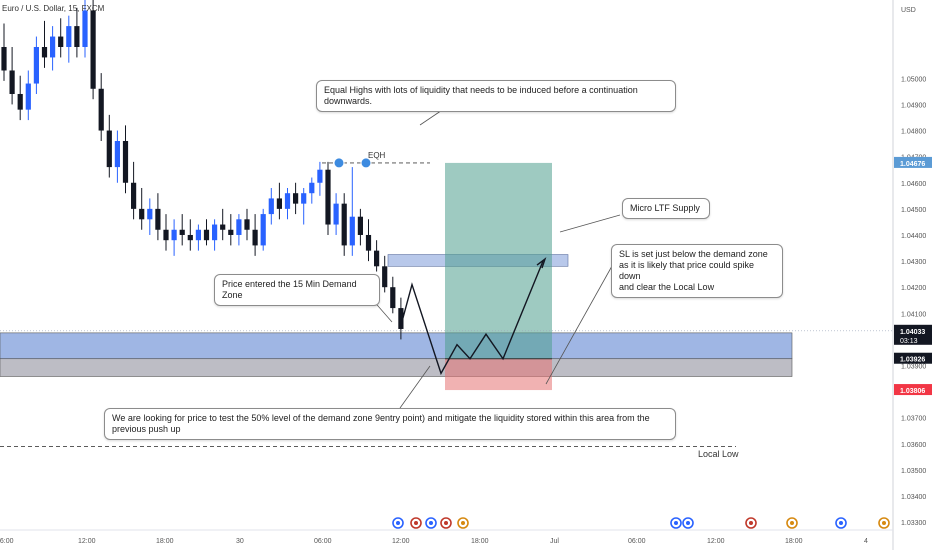 This screenshot has height=550, width=932. I want to click on demand-zone-upper, so click(396, 346).